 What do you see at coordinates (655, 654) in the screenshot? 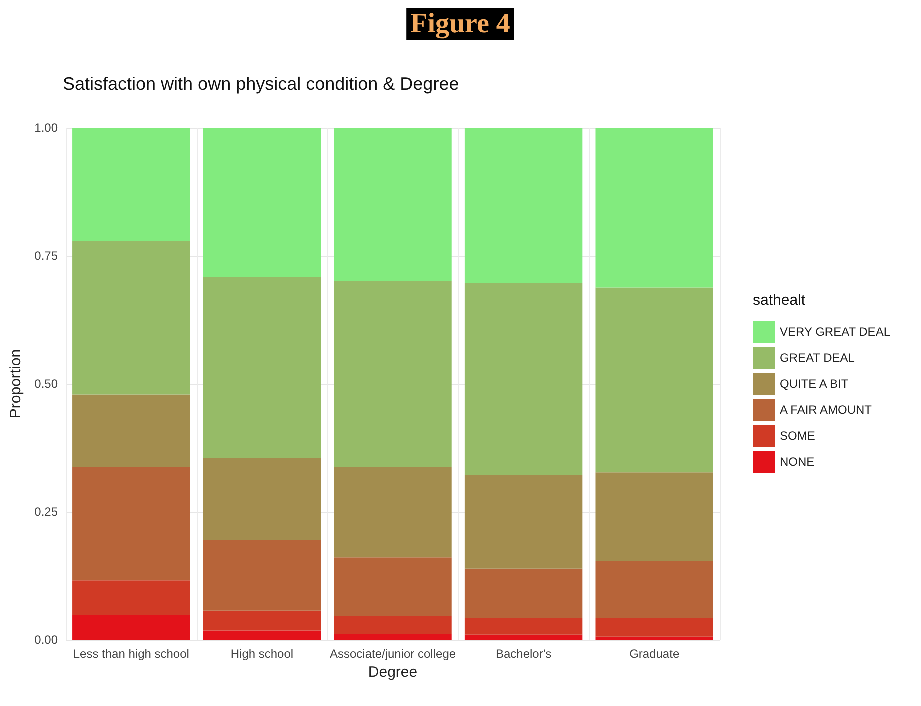
I see `x-tick-label: Graduate` at bounding box center [655, 654].